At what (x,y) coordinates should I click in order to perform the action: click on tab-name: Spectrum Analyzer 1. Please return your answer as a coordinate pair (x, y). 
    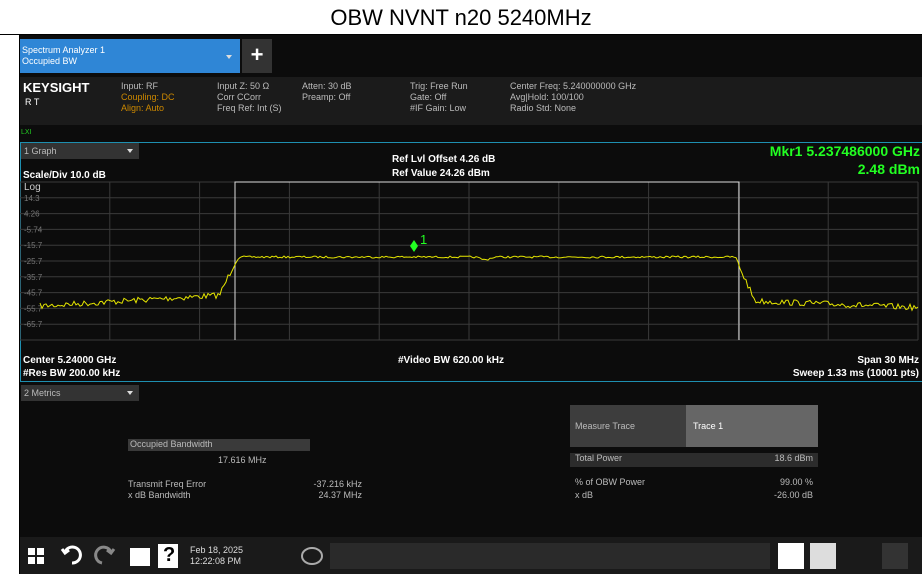
    Looking at the image, I should click on (64, 50).